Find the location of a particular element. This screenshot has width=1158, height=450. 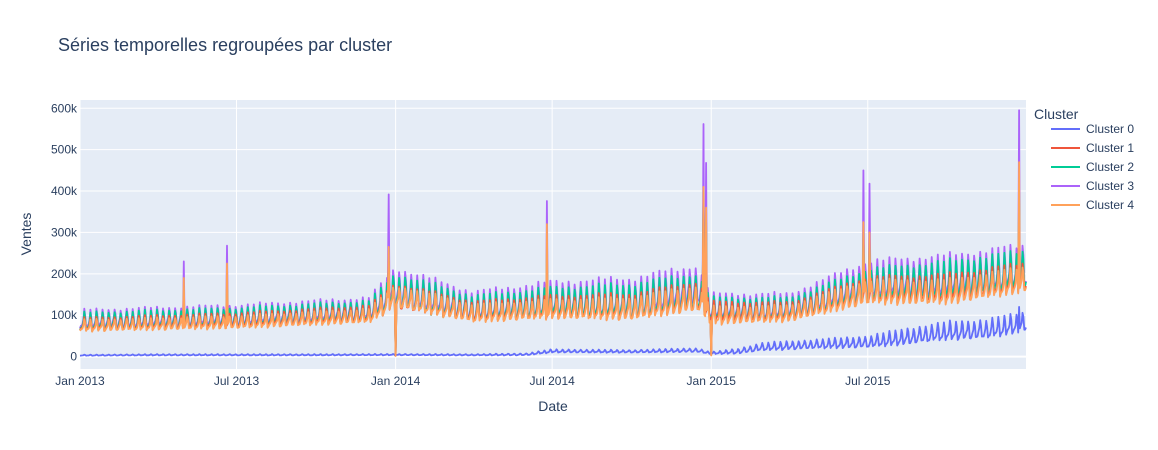

legend-label: Cluster 3 is located at coordinates (1110, 186).